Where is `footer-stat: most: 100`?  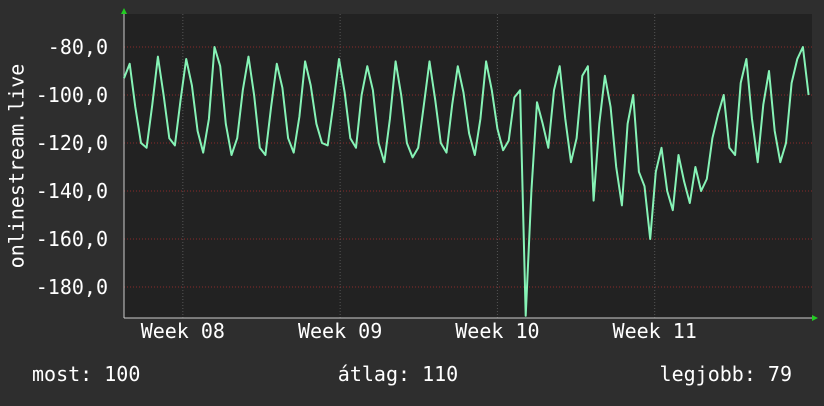 footer-stat: most: 100 is located at coordinates (86, 374).